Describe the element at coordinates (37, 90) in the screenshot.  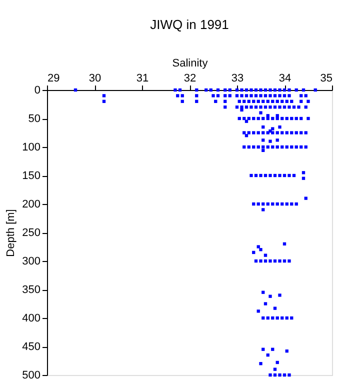
I see `y-tick-label: 0` at that location.